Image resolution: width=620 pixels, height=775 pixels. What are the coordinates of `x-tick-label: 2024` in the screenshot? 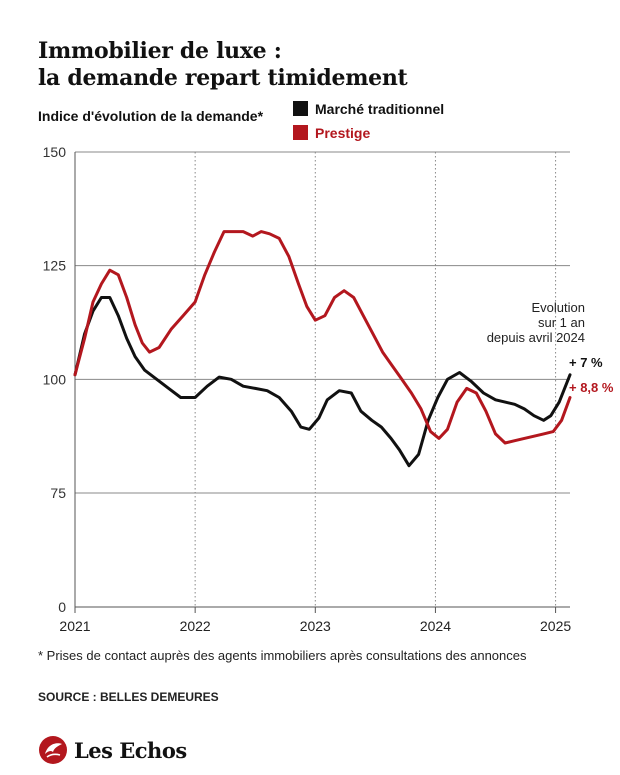 It's located at (435, 626).